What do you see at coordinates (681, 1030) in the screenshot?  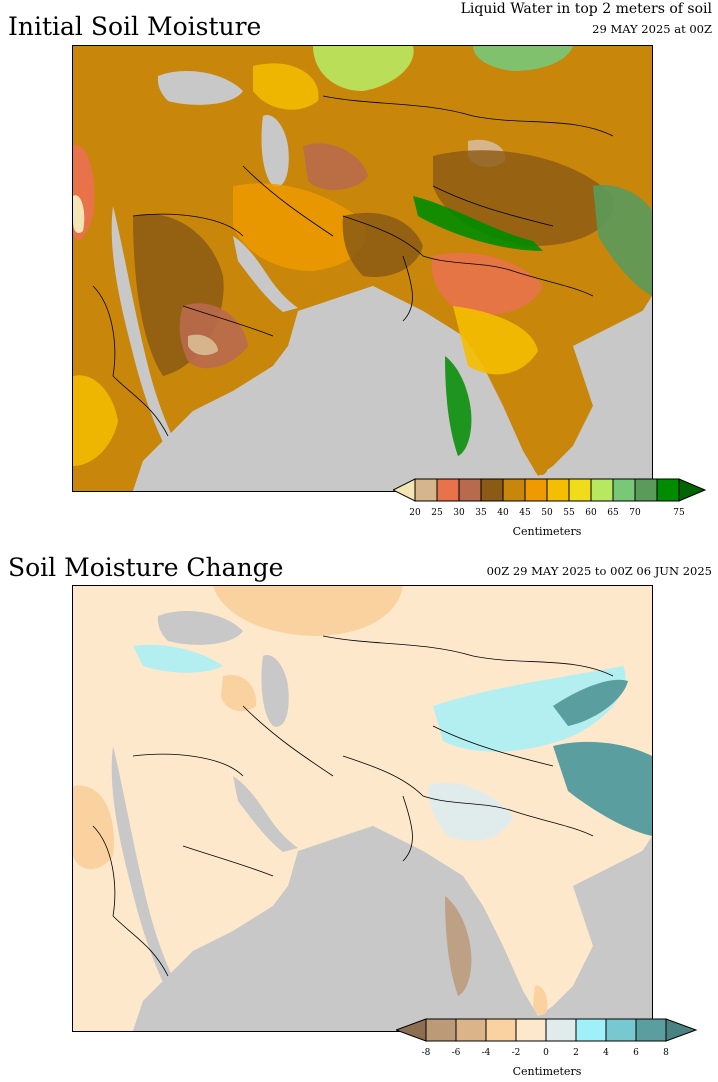 I see `colorbar2-max-arrow` at bounding box center [681, 1030].